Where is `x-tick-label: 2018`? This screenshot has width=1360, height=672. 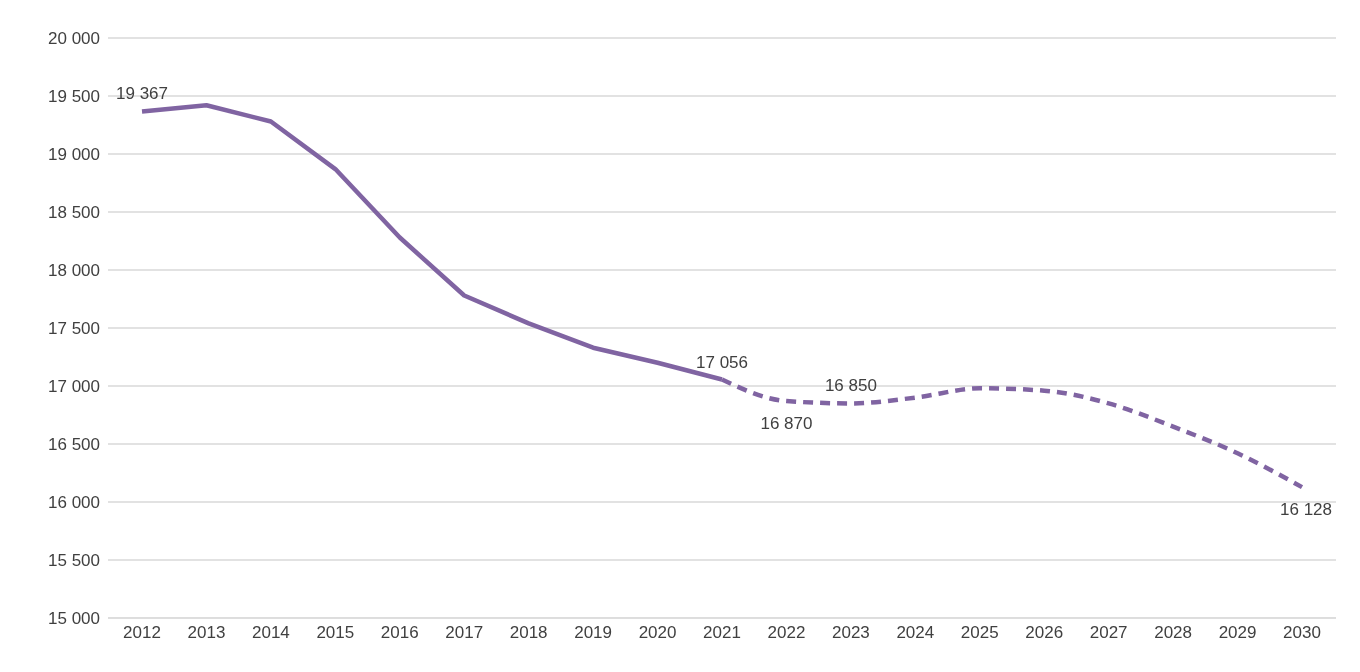
x-tick-label: 2018 is located at coordinates (528, 633).